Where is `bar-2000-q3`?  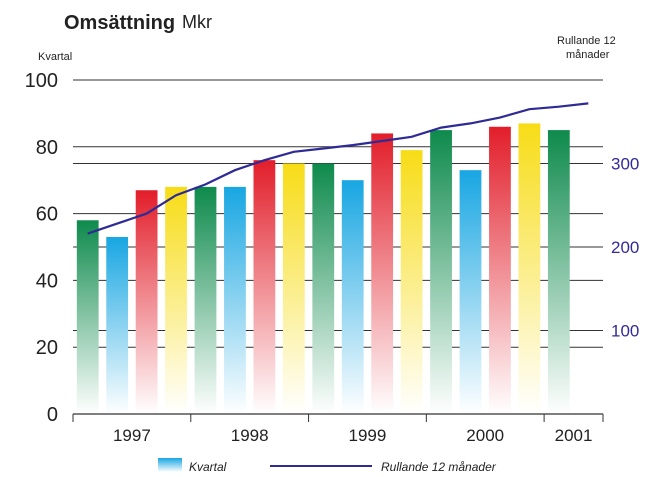 bar-2000-q3 is located at coordinates (500, 270).